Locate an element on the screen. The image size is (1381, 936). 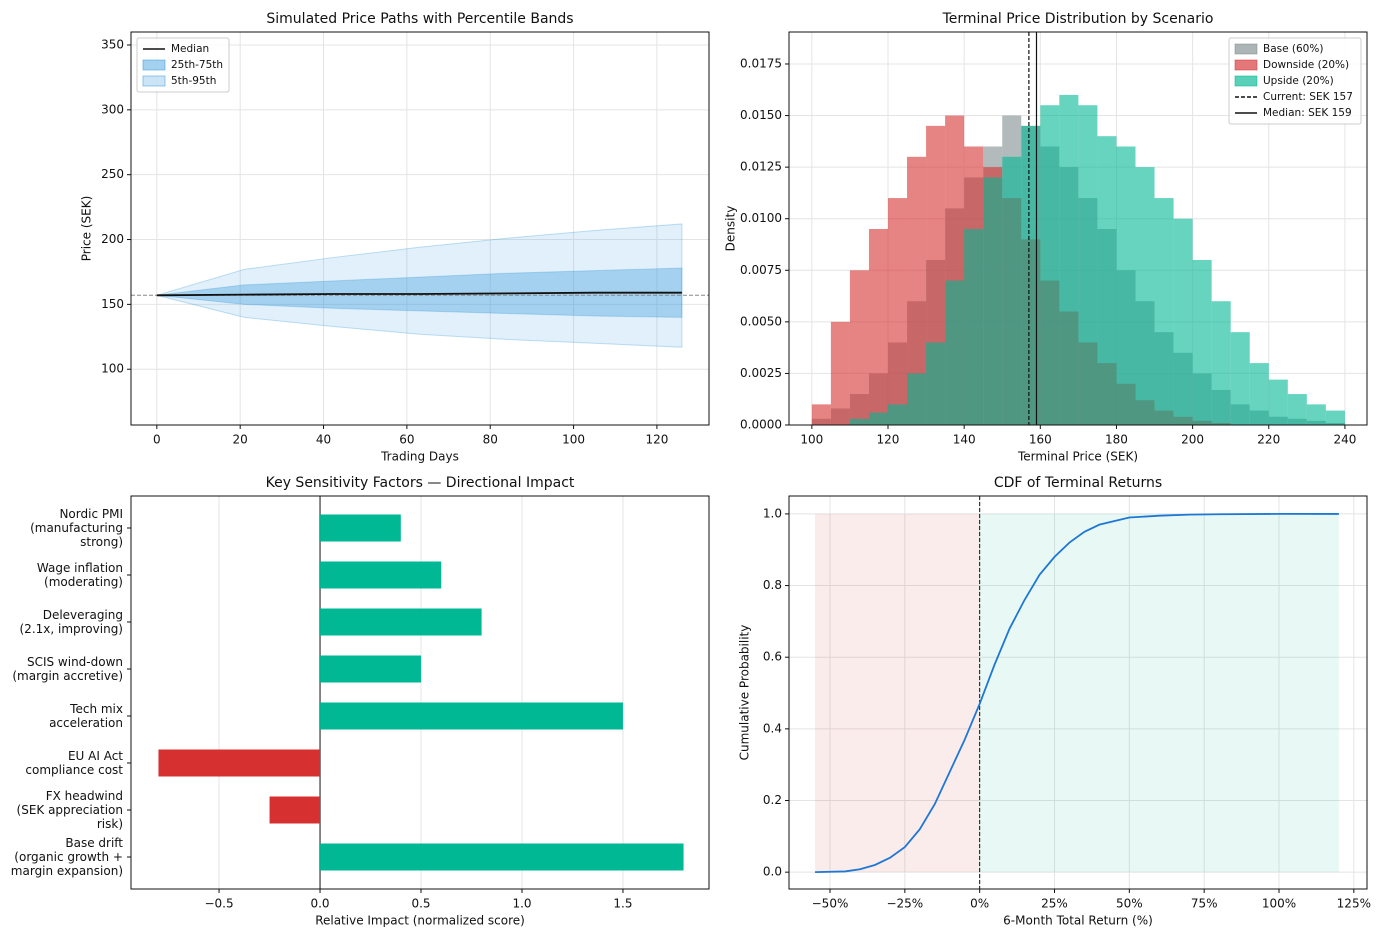
y-tick-label: 150 is located at coordinates (112, 304).